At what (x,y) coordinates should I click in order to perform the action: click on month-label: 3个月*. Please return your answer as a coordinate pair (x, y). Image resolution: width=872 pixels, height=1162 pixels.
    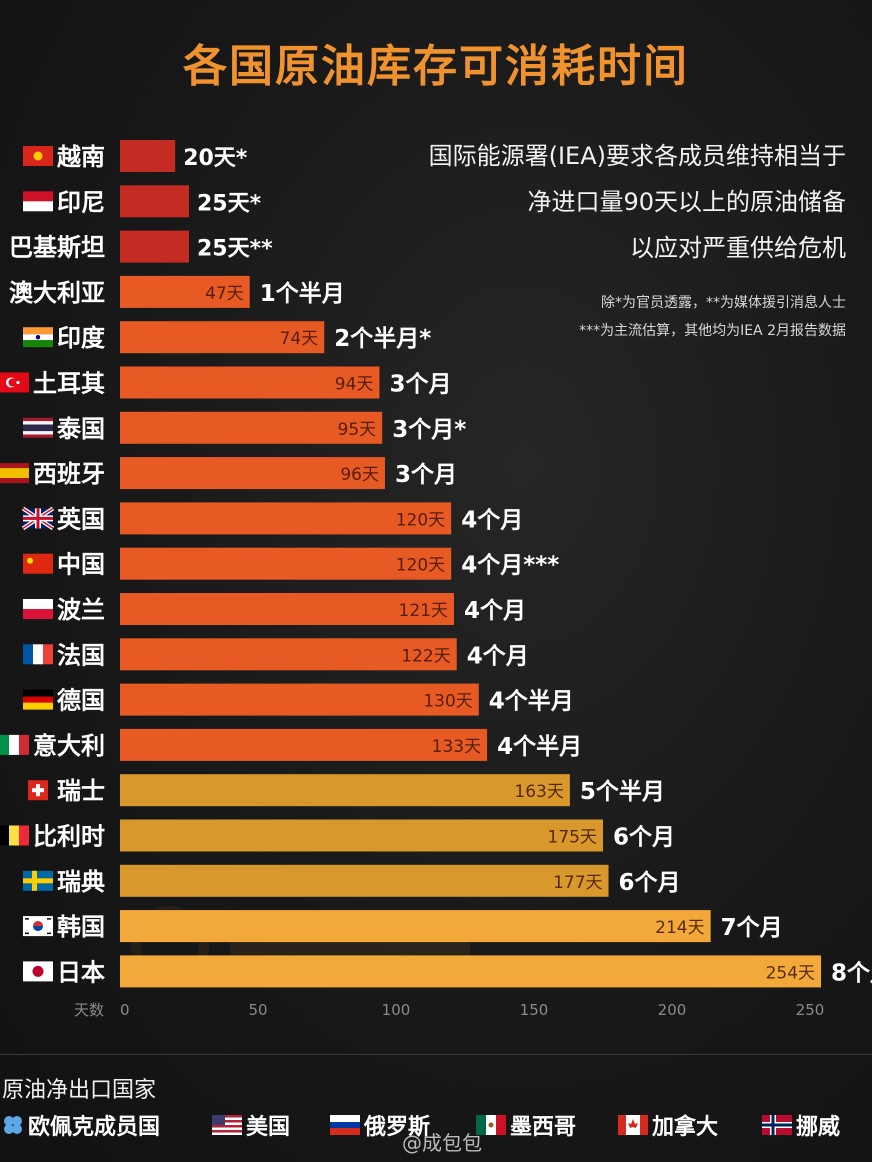
    Looking at the image, I should click on (429, 430).